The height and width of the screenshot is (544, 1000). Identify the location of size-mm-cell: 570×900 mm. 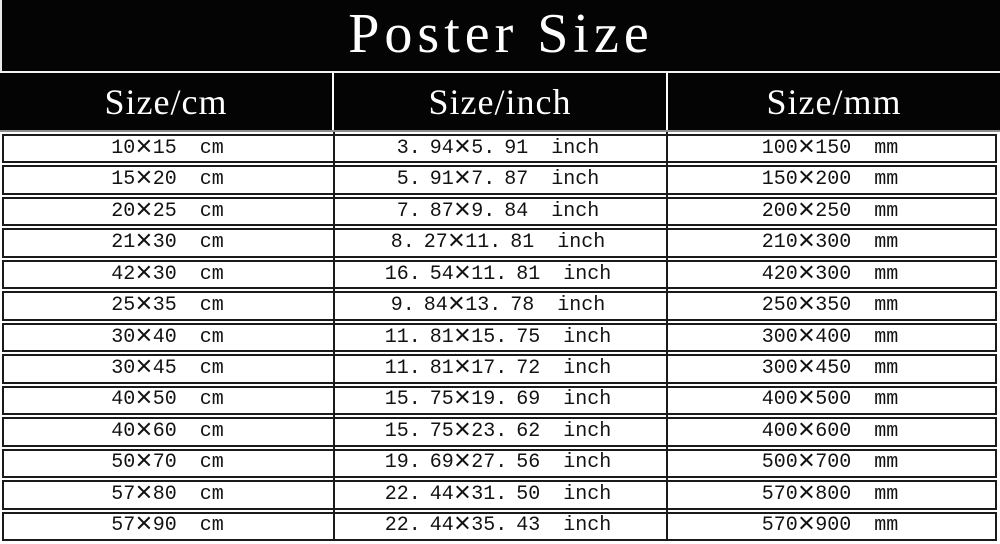
(830, 525).